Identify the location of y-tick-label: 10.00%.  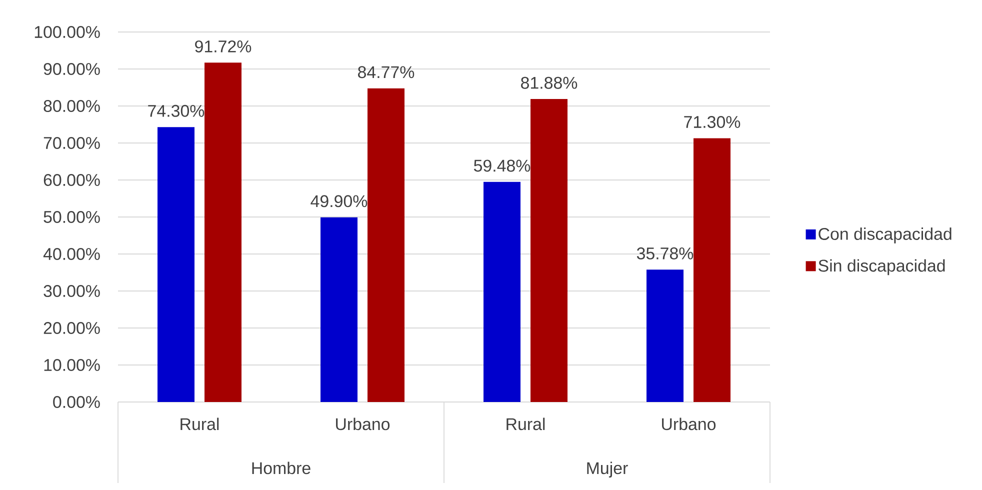
(72, 365).